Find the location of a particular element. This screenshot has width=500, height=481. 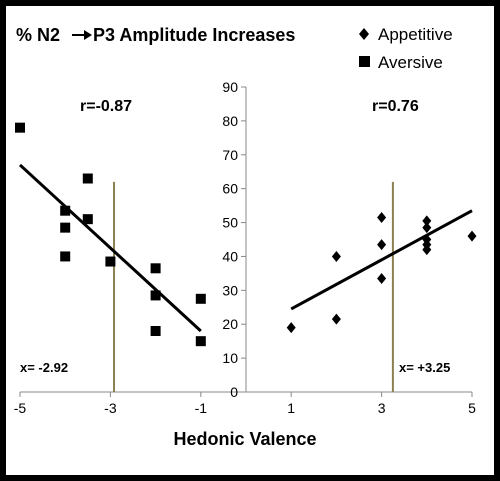

x-axis-label: Hedonic Valence is located at coordinates (244, 439).